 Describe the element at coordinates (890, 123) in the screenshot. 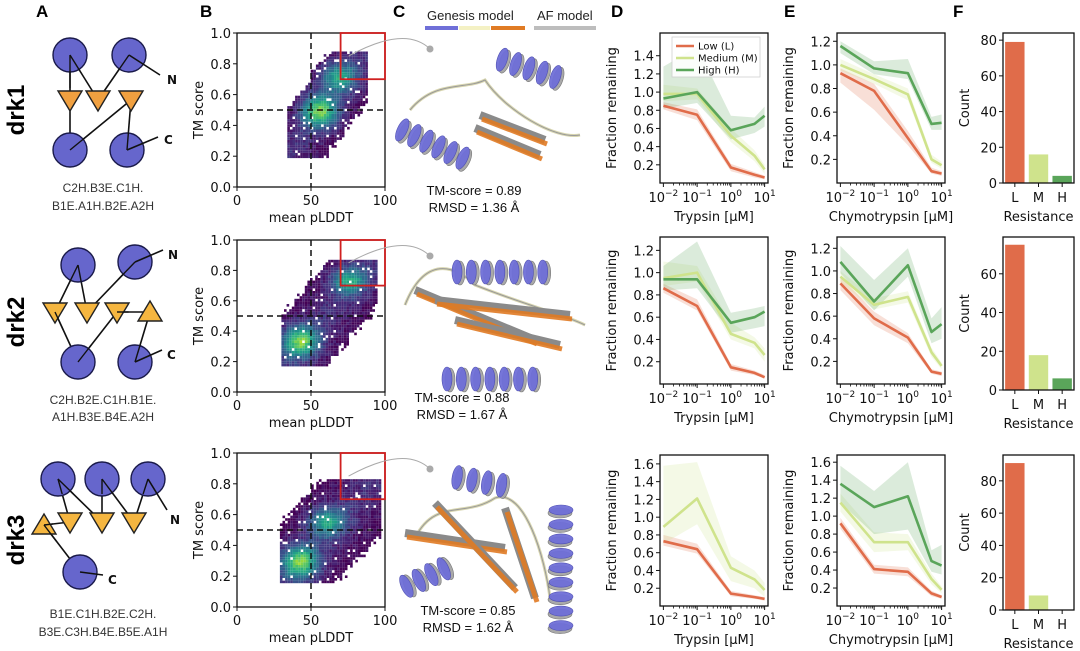

I see `series-line-low` at that location.